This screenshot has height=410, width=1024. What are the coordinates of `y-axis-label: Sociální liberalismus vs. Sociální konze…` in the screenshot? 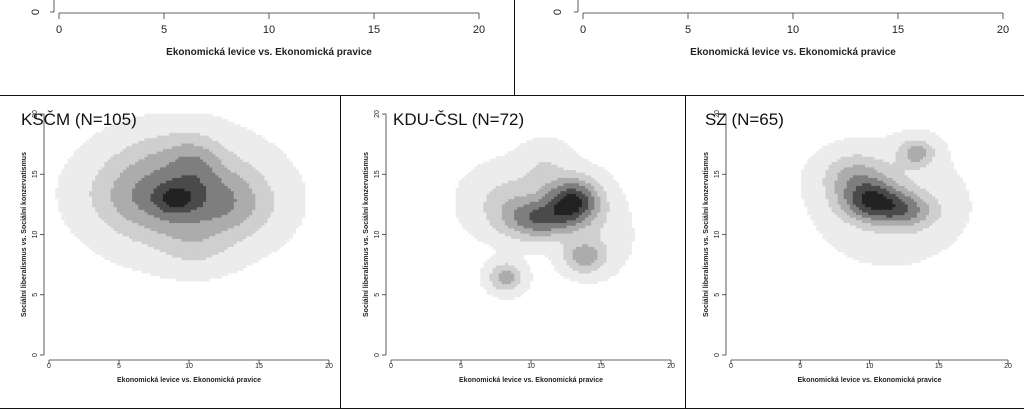 It's located at (24, 234).